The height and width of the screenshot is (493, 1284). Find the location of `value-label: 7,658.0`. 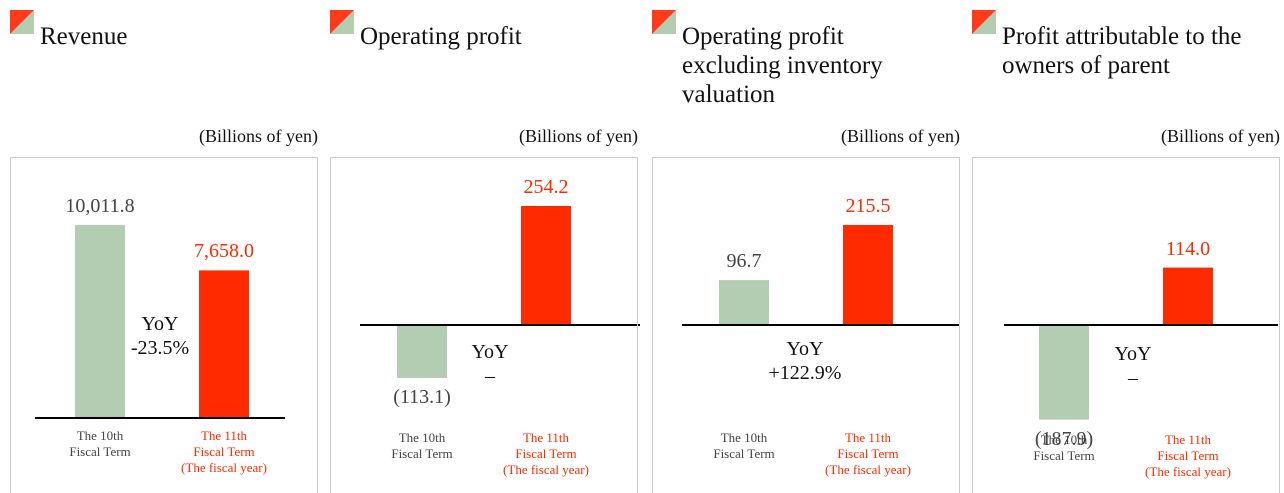

value-label: 7,658.0 is located at coordinates (224, 251).